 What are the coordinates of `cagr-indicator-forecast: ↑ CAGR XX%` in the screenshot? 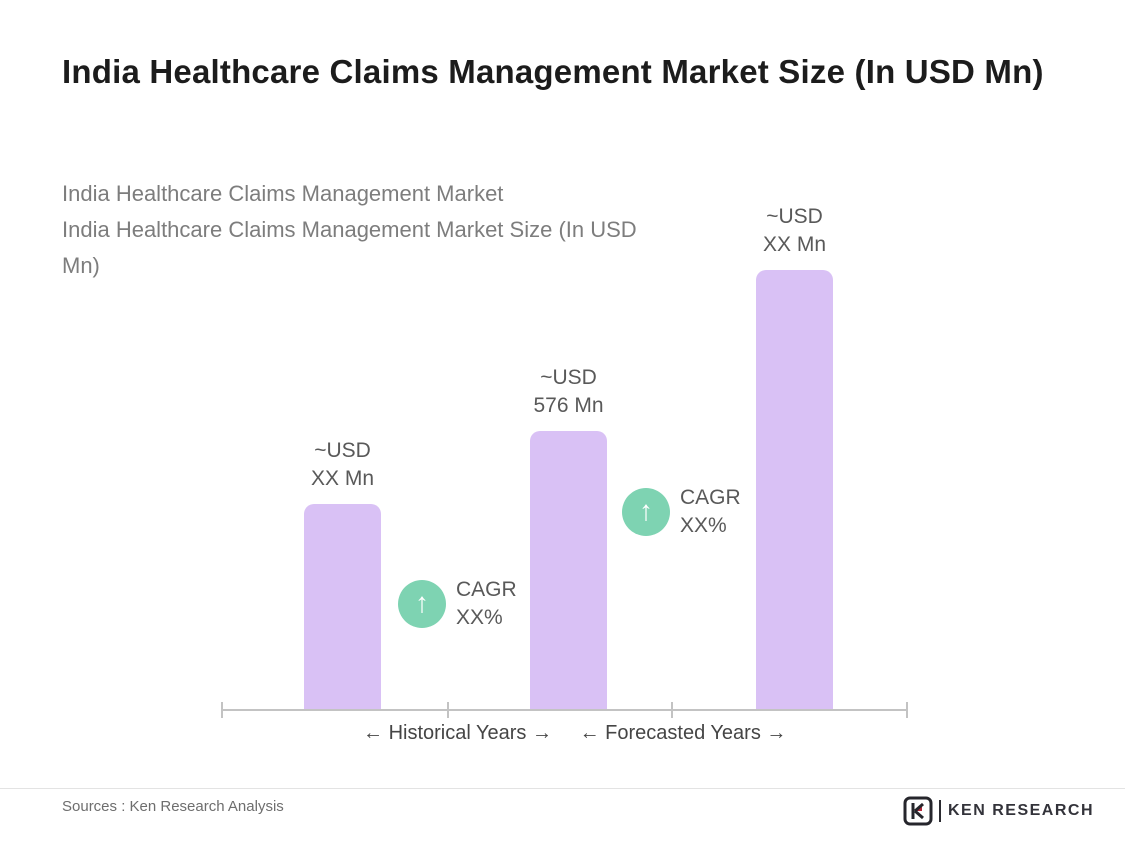 It's located at (681, 512).